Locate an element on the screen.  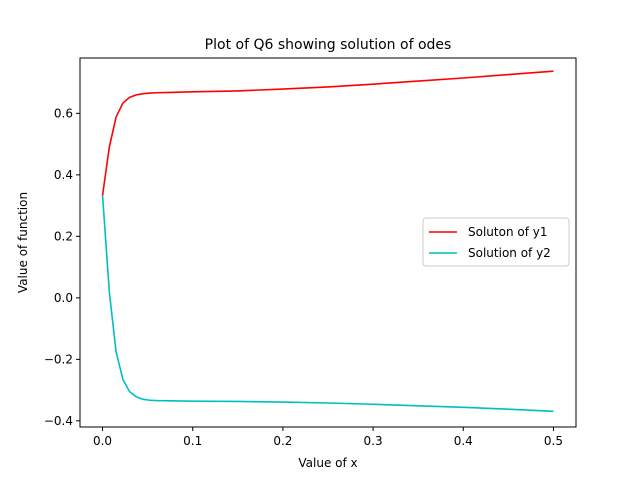
y-axis-label: Value of function is located at coordinates (23, 242).